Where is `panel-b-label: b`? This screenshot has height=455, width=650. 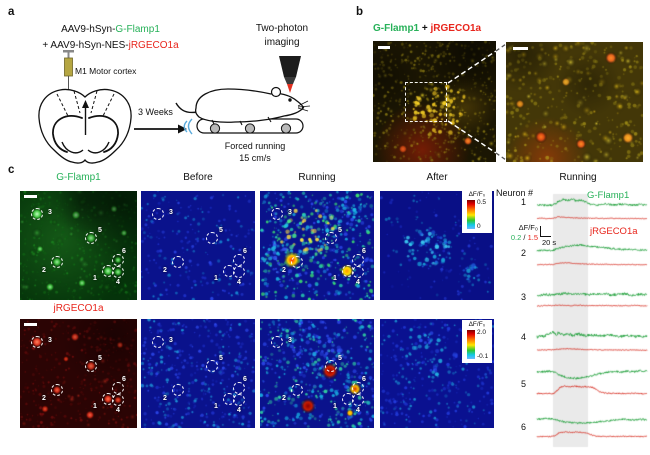
panel-b-label: b is located at coordinates (360, 12).